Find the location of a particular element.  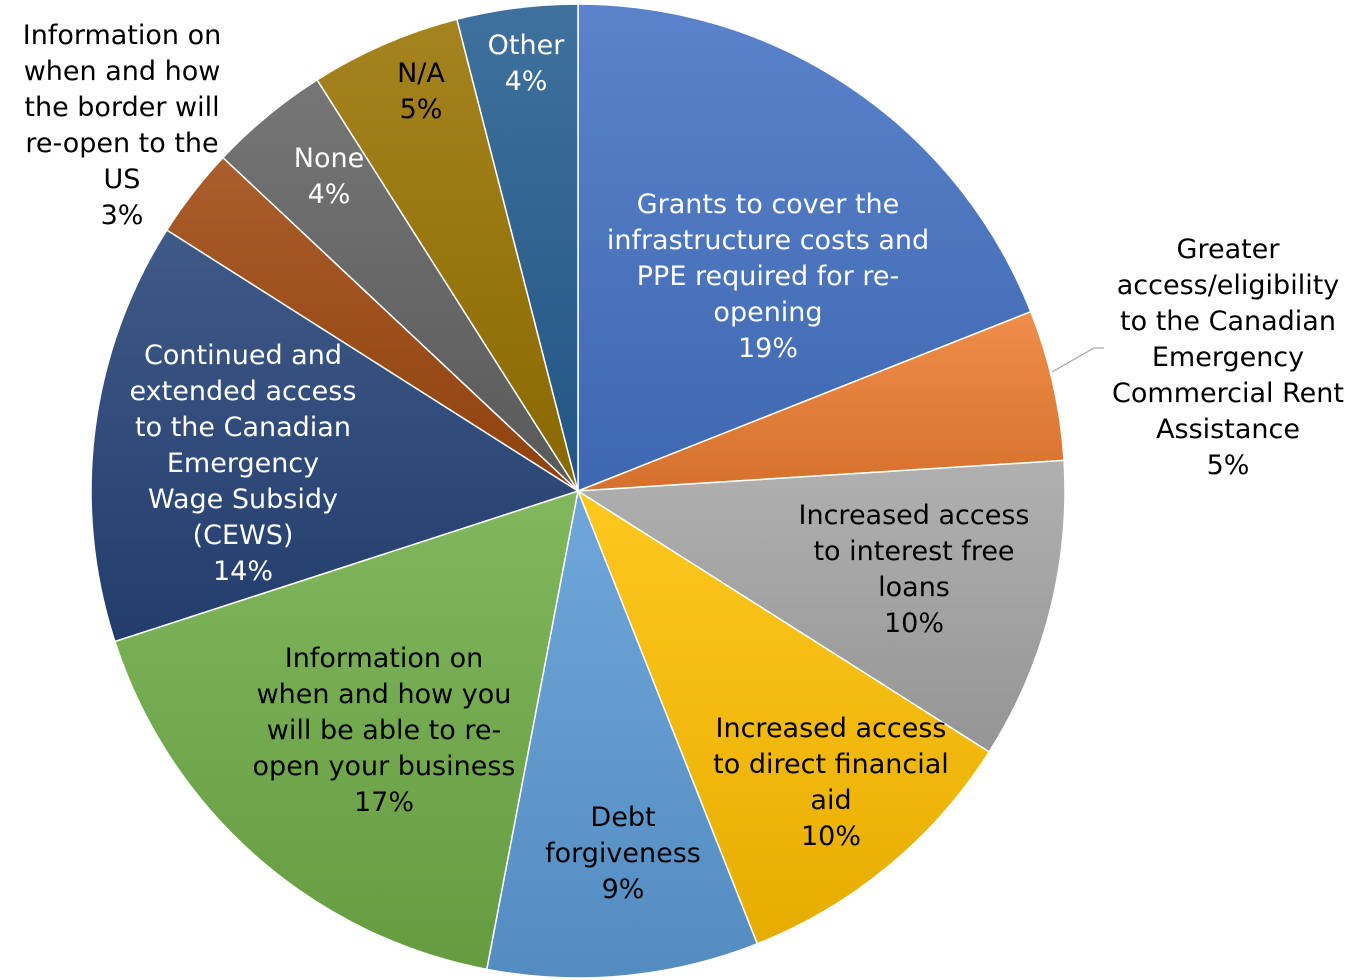

leader-lines is located at coordinates (1077, 360).